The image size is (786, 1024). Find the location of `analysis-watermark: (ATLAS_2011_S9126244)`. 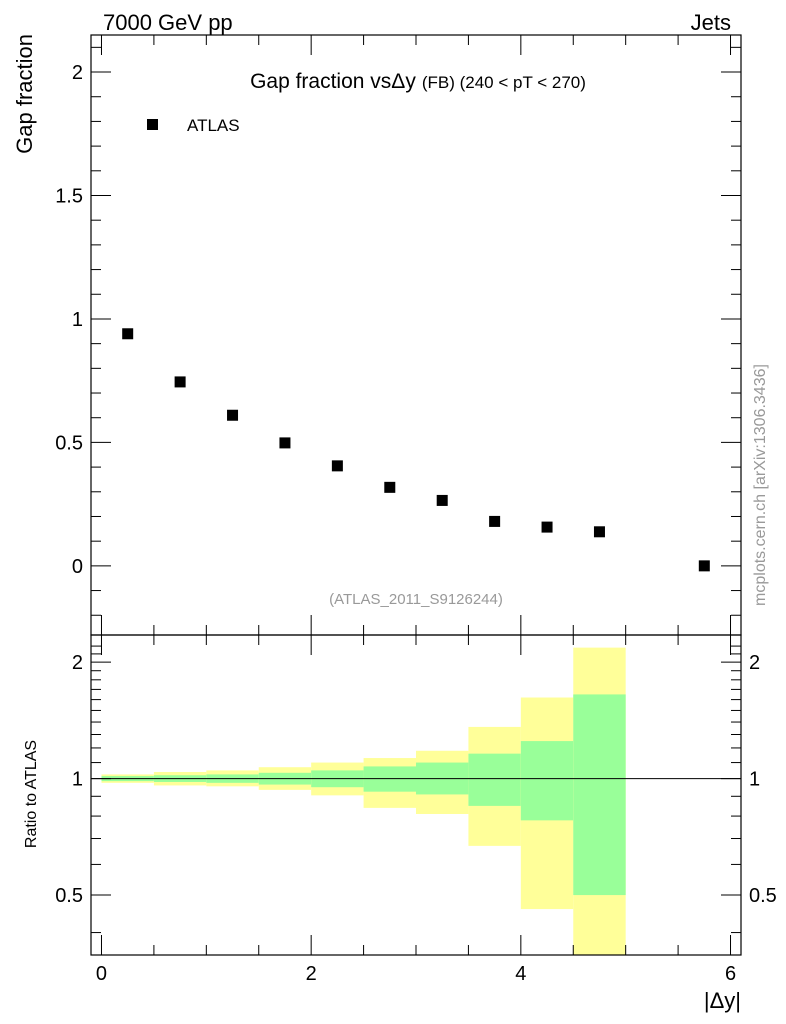

analysis-watermark: (ATLAS_2011_S9126244) is located at coordinates (416, 599).